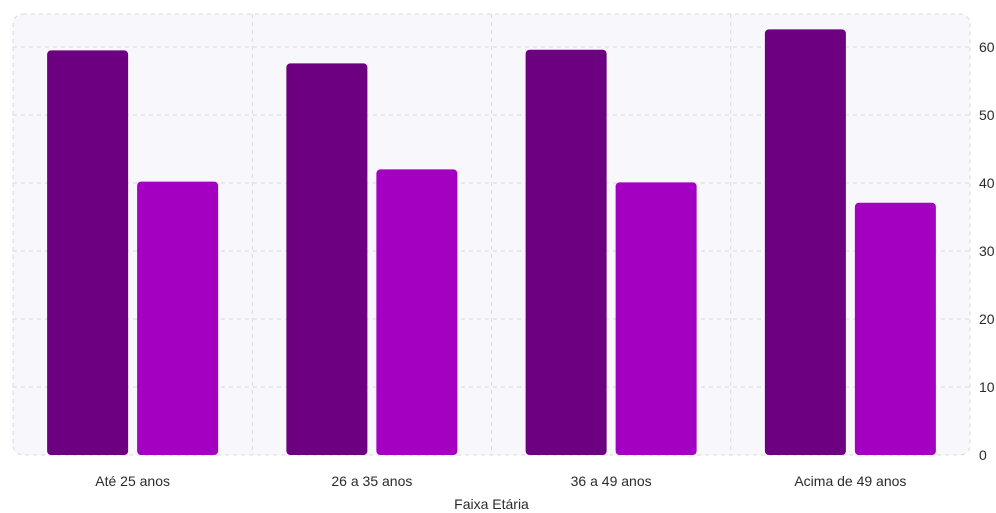 The image size is (996, 513). I want to click on y-tick-label: 20, so click(987, 319).